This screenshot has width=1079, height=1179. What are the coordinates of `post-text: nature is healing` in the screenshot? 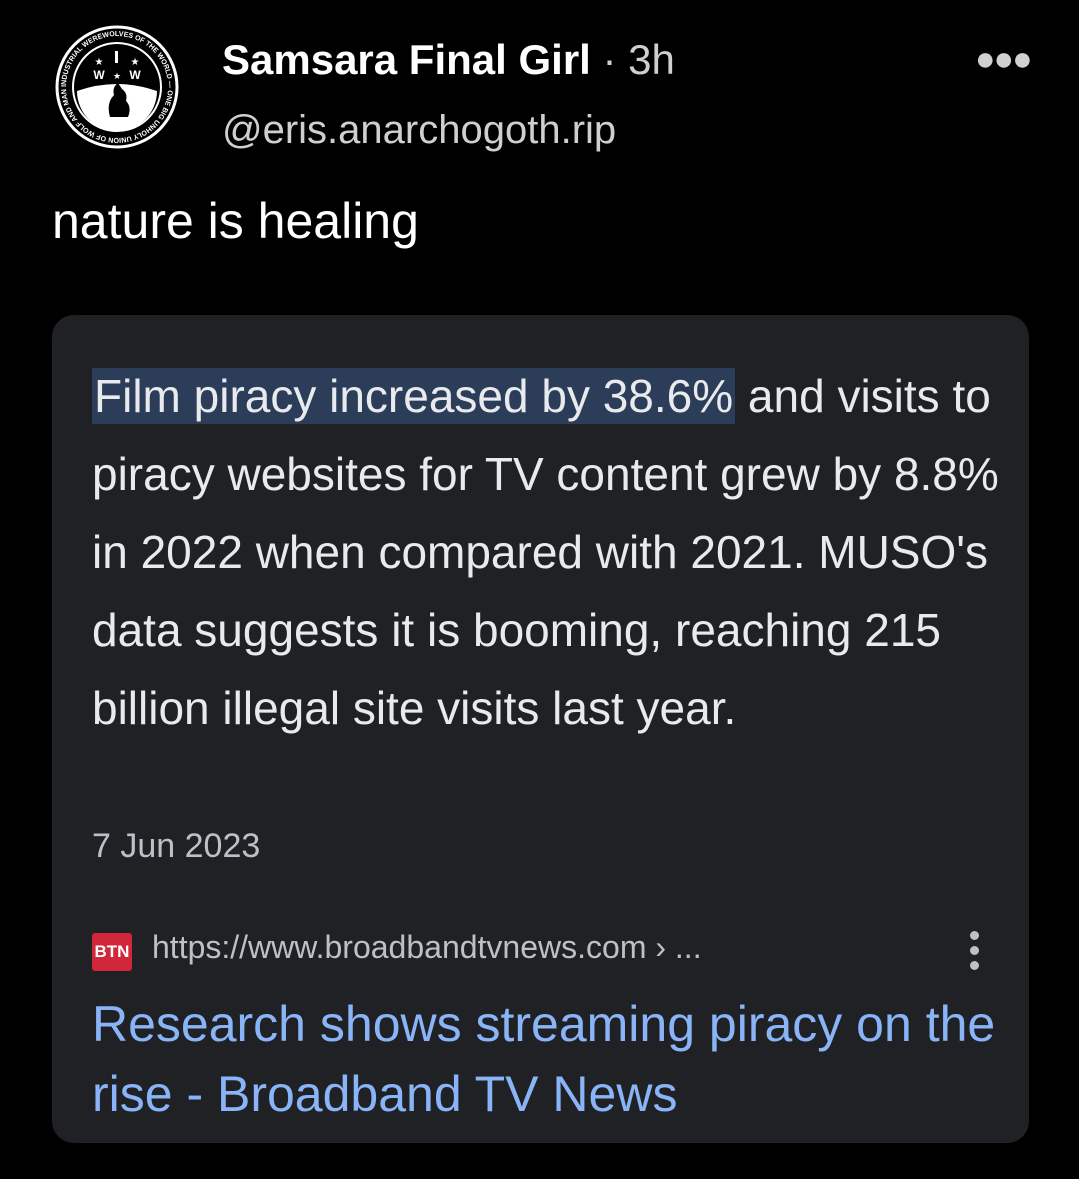 It's located at (235, 221).